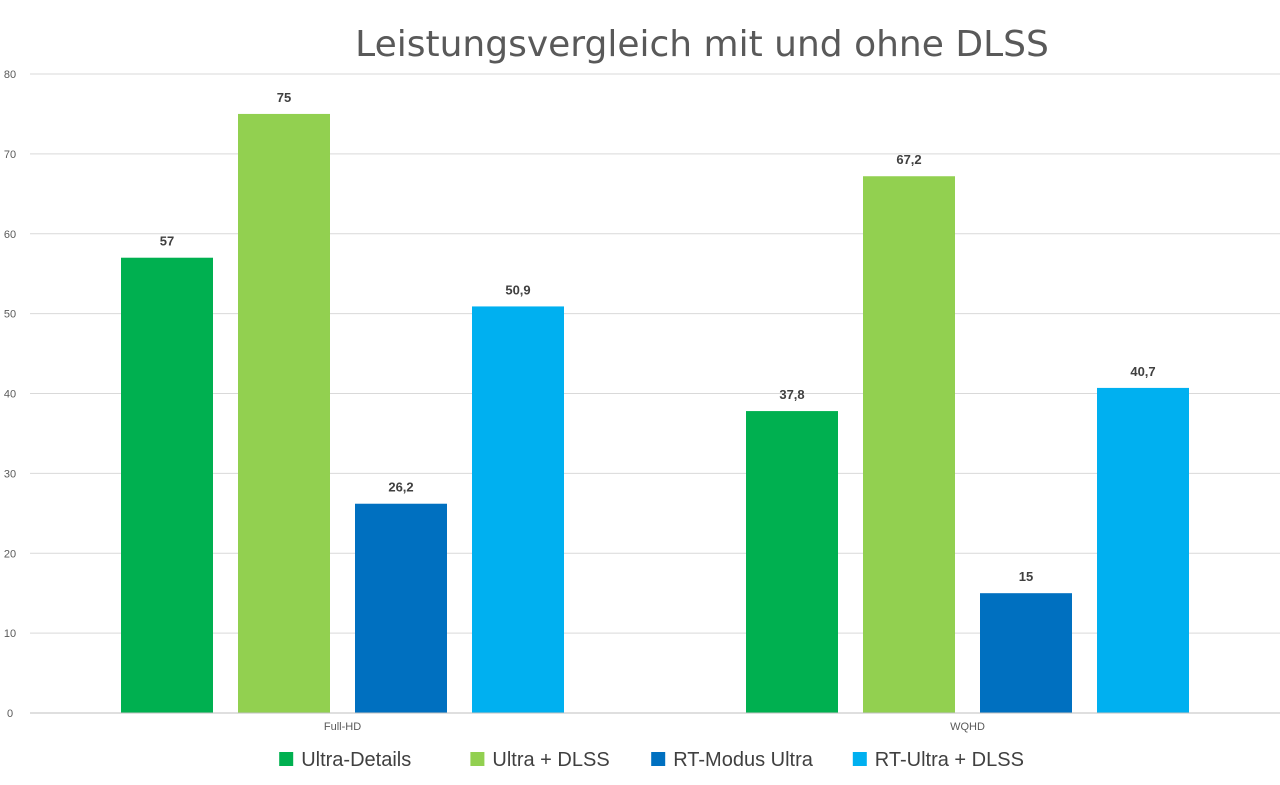 This screenshot has height=785, width=1280. Describe the element at coordinates (1142, 371) in the screenshot. I see `data-label: 40,7` at that location.